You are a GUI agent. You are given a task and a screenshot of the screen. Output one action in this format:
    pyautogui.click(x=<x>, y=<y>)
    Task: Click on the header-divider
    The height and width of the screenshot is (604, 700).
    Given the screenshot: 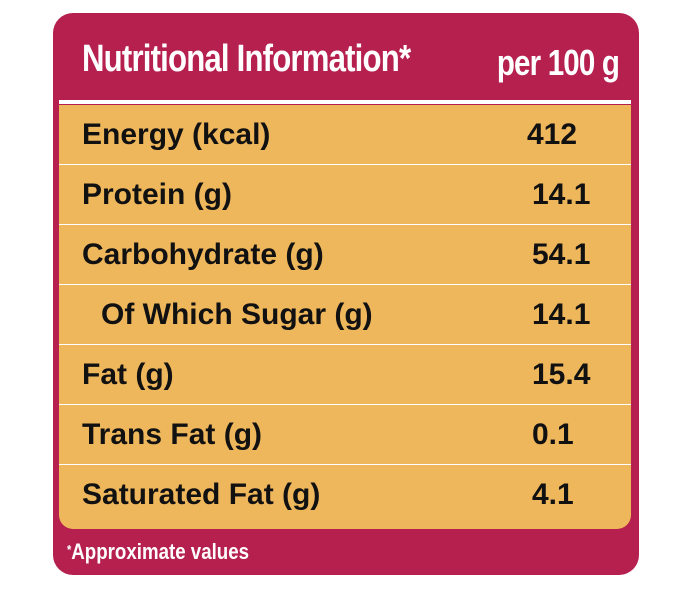 What is the action you would take?
    pyautogui.click(x=345, y=102)
    